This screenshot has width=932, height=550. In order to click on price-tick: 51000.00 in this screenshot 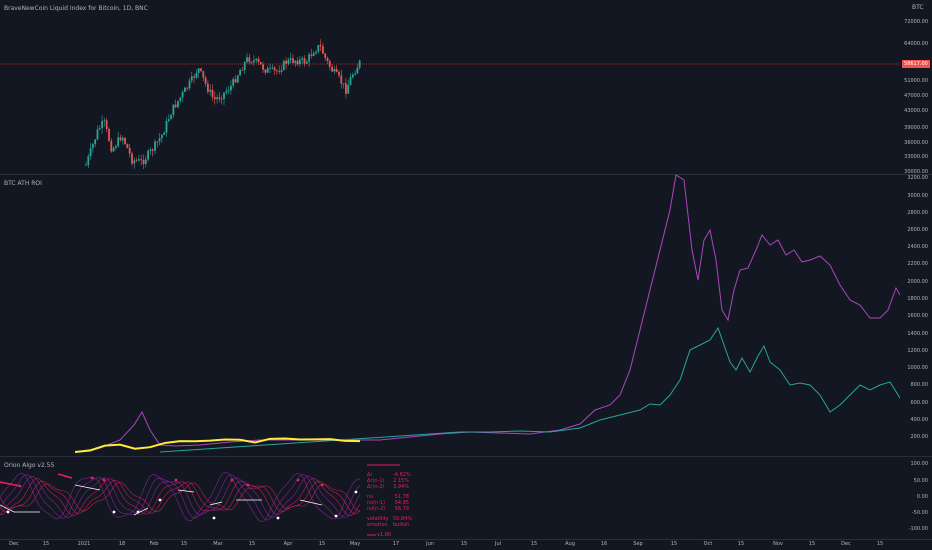, I will do `click(916, 81)`.